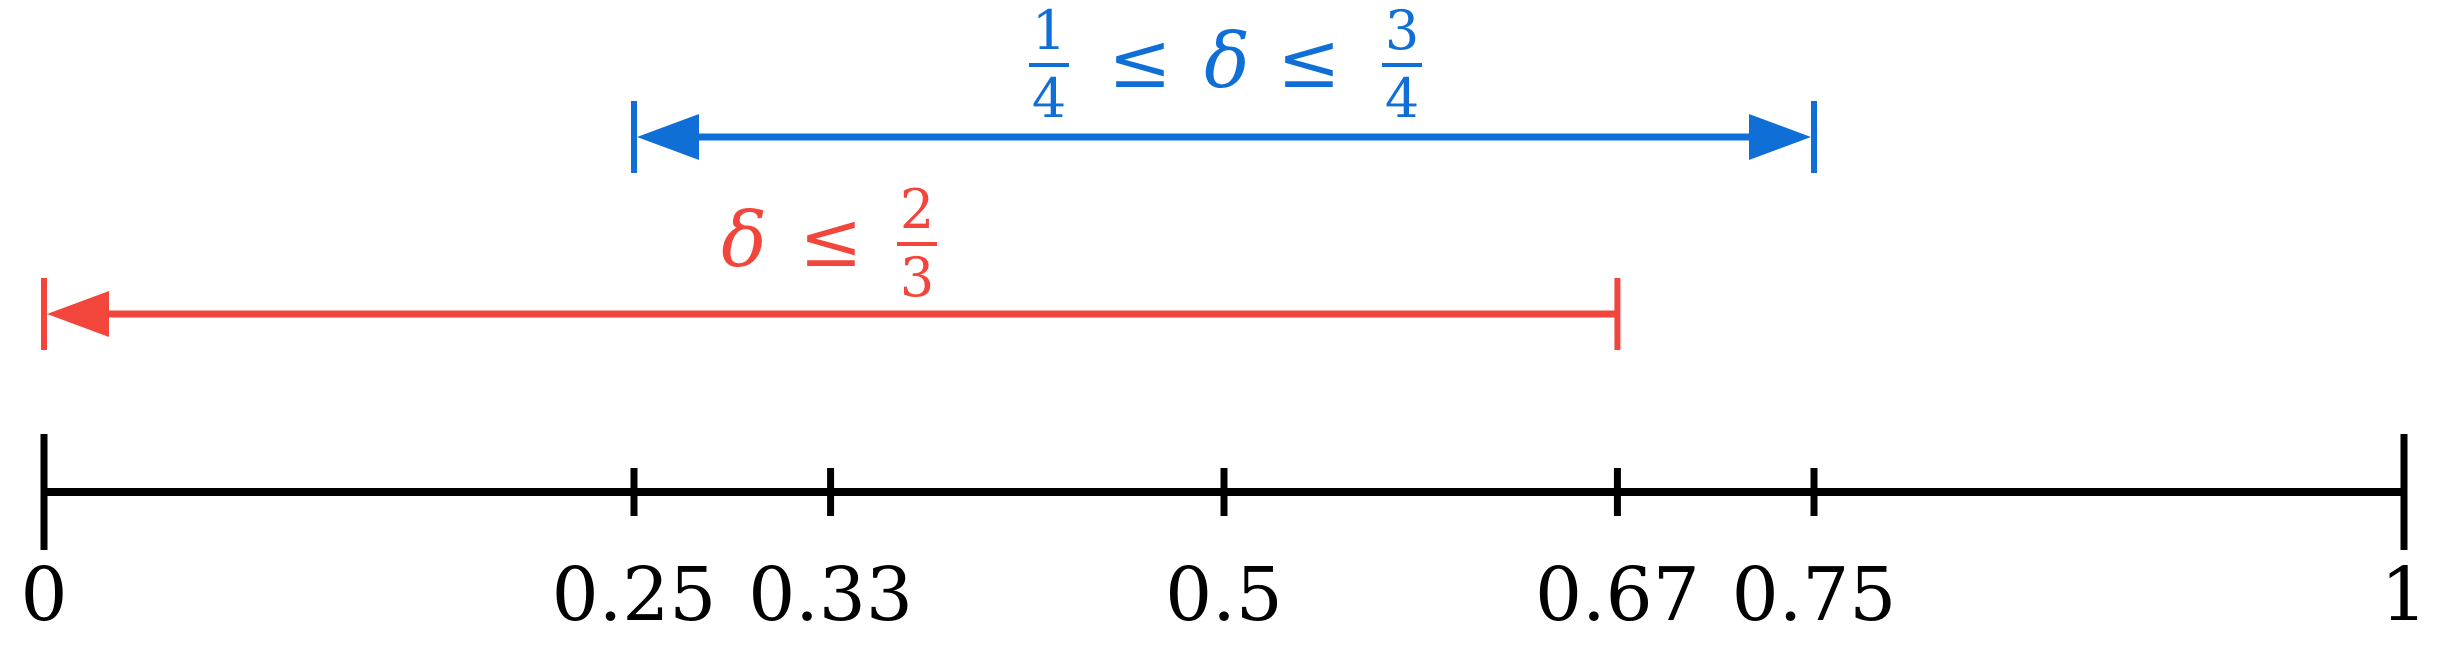 The height and width of the screenshot is (662, 2451). Describe the element at coordinates (1049, 31) in the screenshot. I see `fraction-numerator: 1` at that location.